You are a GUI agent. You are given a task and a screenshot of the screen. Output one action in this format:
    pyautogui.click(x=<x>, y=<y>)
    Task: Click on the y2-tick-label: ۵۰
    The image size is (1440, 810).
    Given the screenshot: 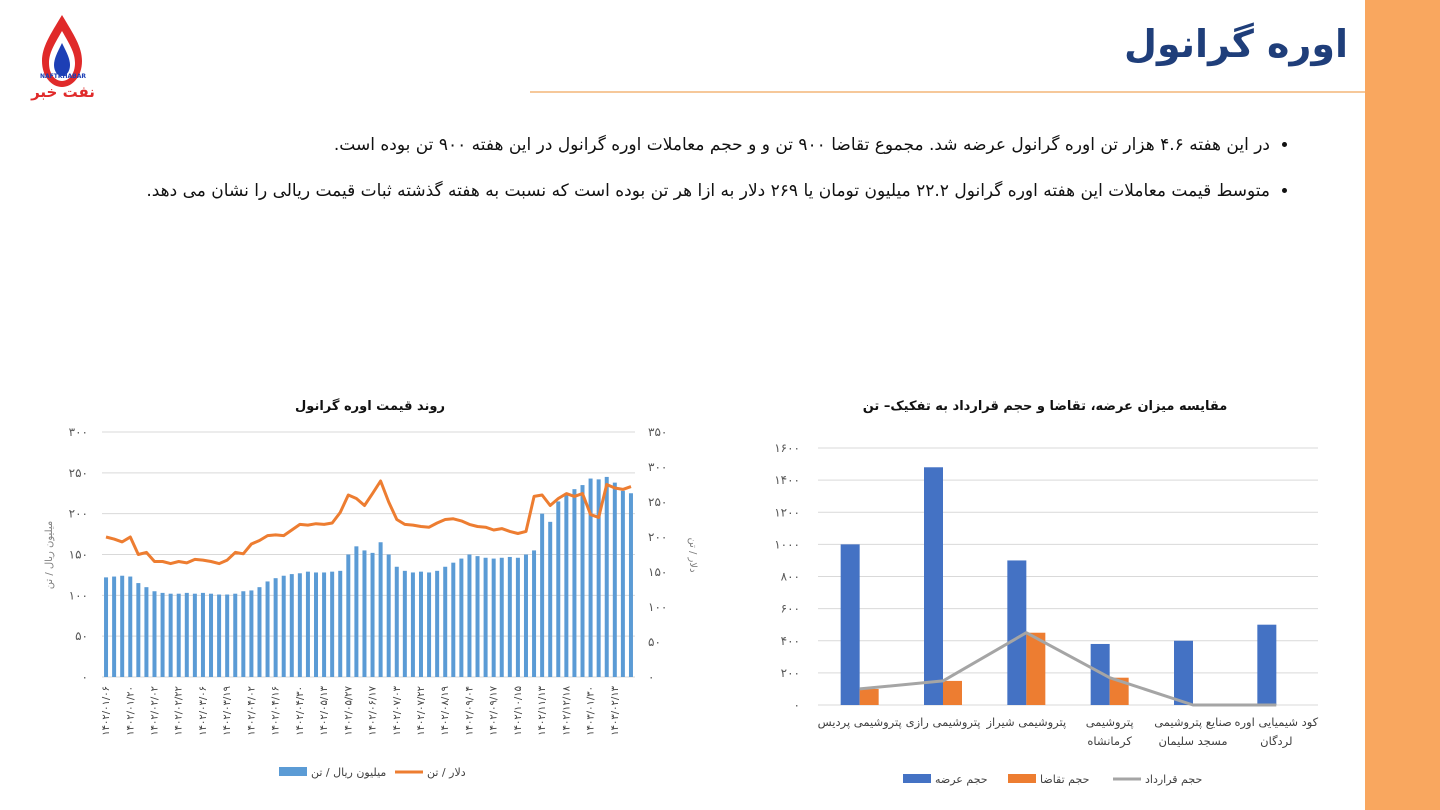 What is the action you would take?
    pyautogui.click(x=654, y=642)
    